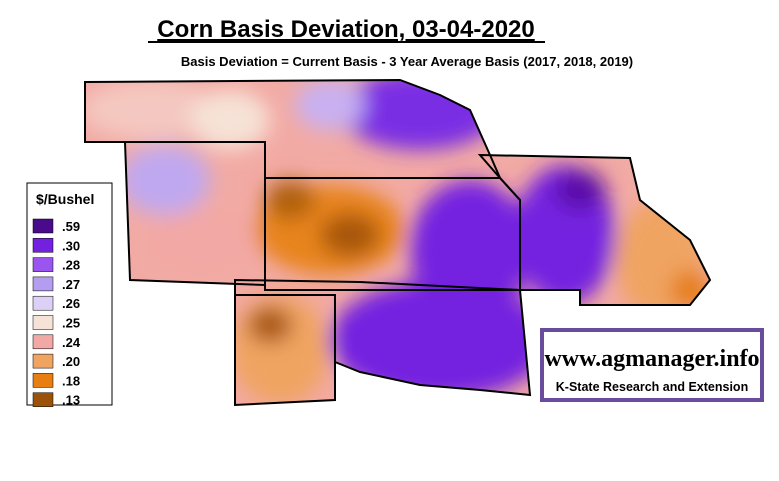  What do you see at coordinates (71, 323) in the screenshot?
I see `legend-label: .25` at bounding box center [71, 323].